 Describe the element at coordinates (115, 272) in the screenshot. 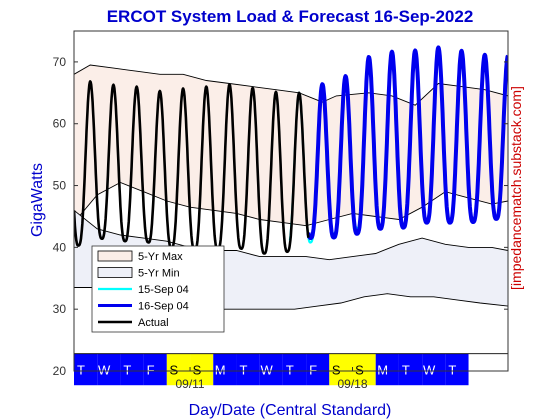

I see `legend-swatch-5-yr-min` at that location.